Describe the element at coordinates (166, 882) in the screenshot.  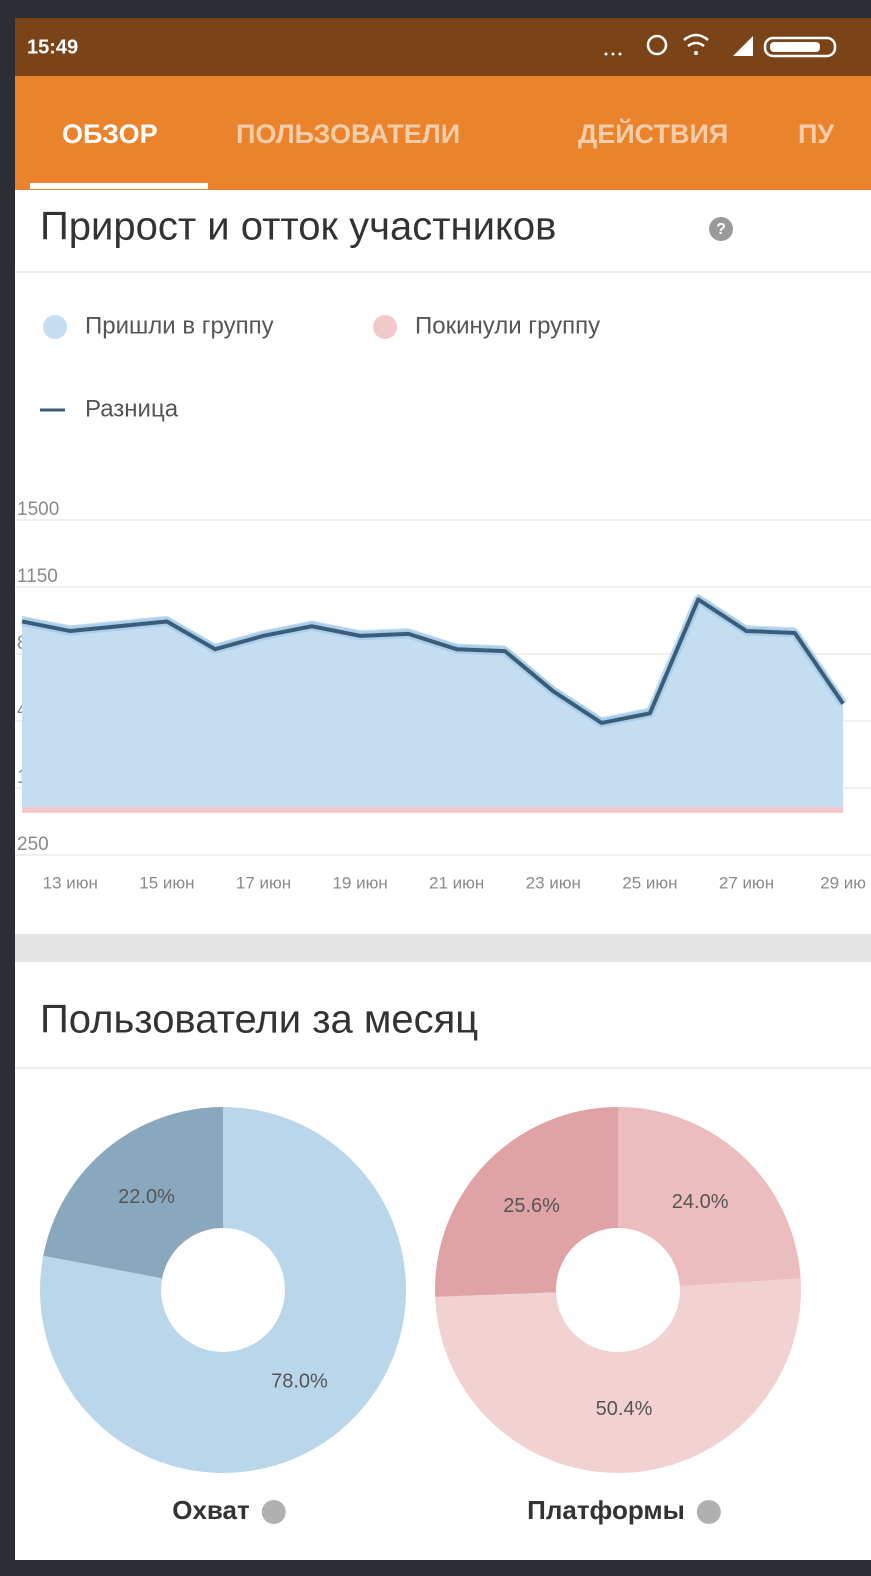
I see `x-tick-label: 15 июн` at that location.